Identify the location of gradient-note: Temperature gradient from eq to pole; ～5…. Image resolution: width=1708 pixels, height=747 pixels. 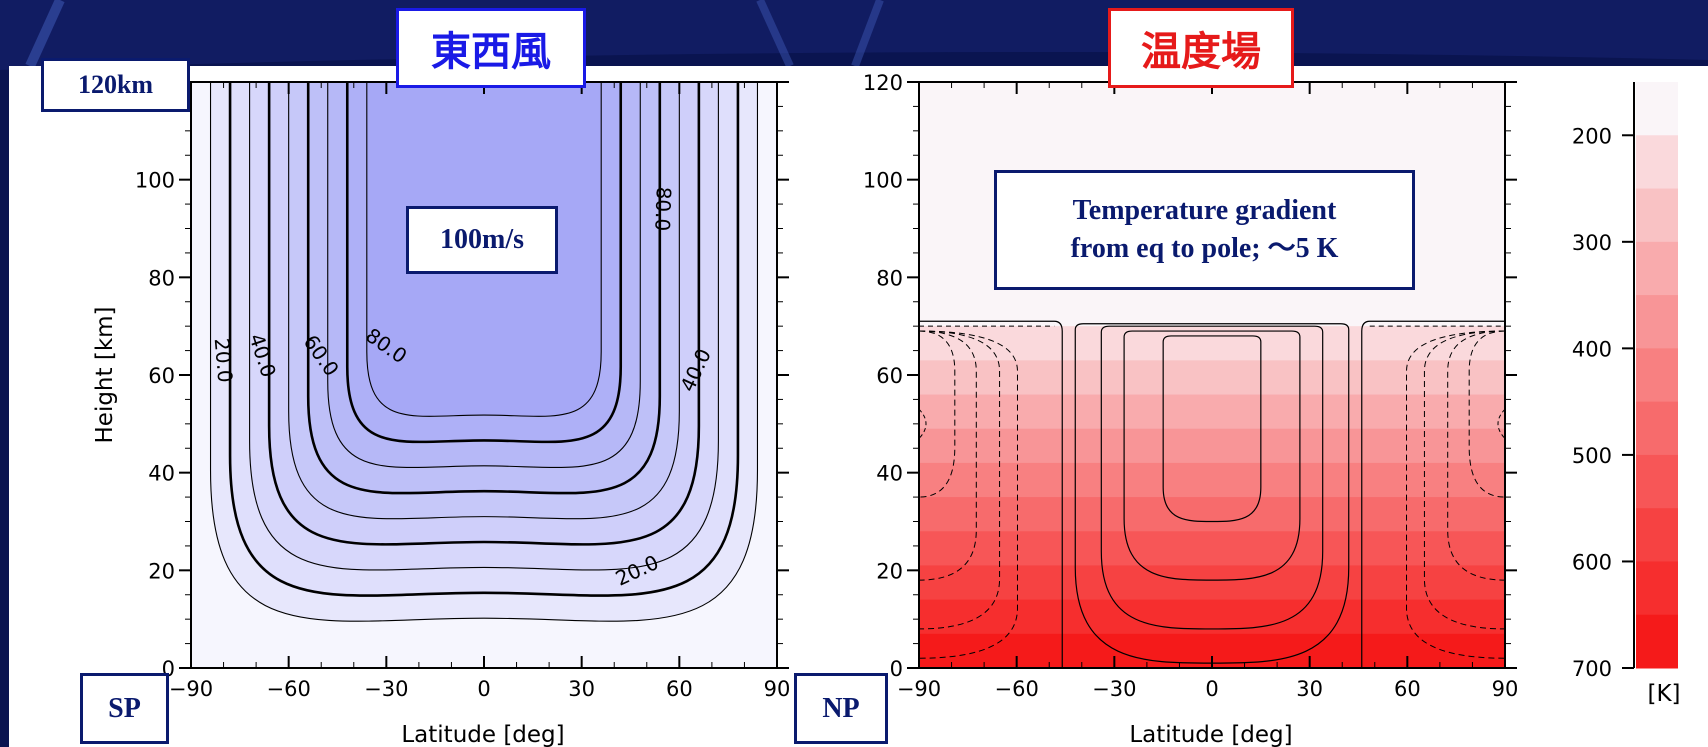
(1204, 230).